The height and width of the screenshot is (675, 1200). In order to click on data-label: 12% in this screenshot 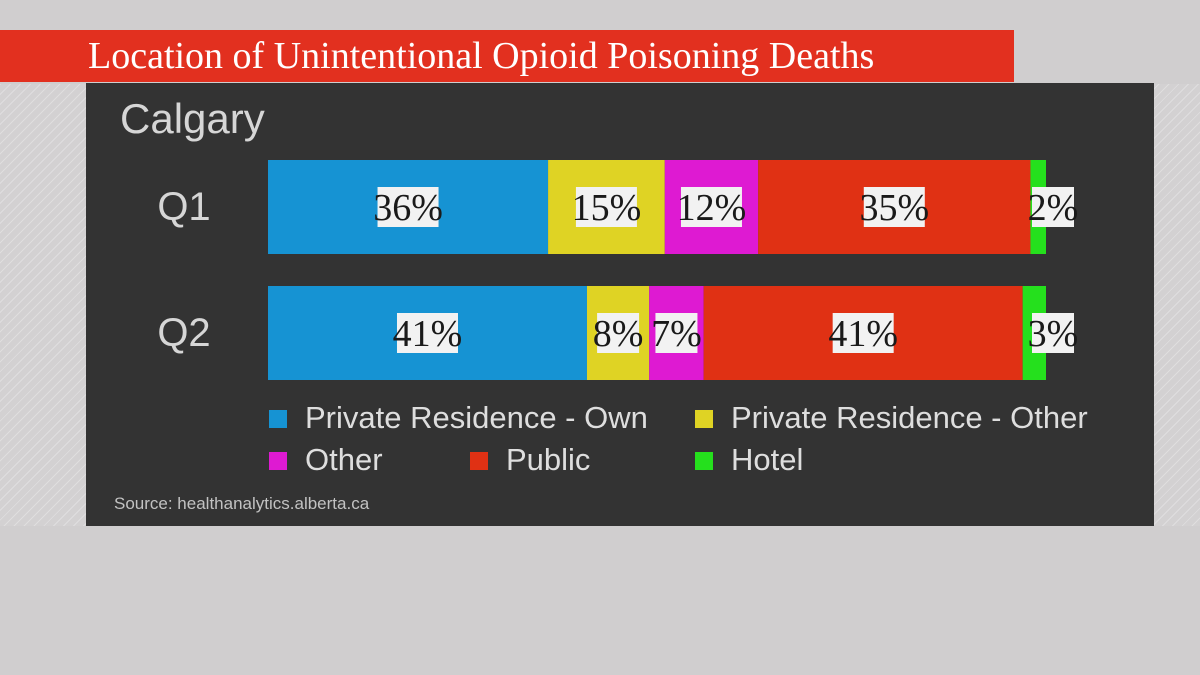, I will do `click(712, 208)`.